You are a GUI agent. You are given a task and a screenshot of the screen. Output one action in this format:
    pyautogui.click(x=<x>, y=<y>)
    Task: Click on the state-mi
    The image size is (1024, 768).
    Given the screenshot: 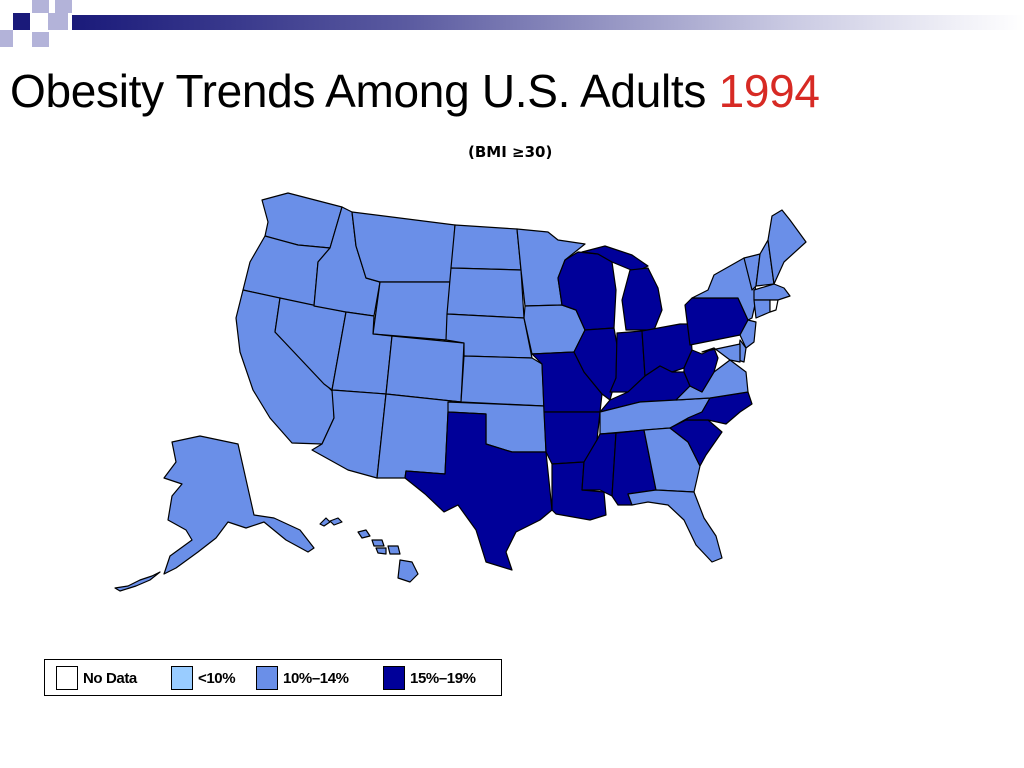 What is the action you would take?
    pyautogui.click(x=642, y=299)
    